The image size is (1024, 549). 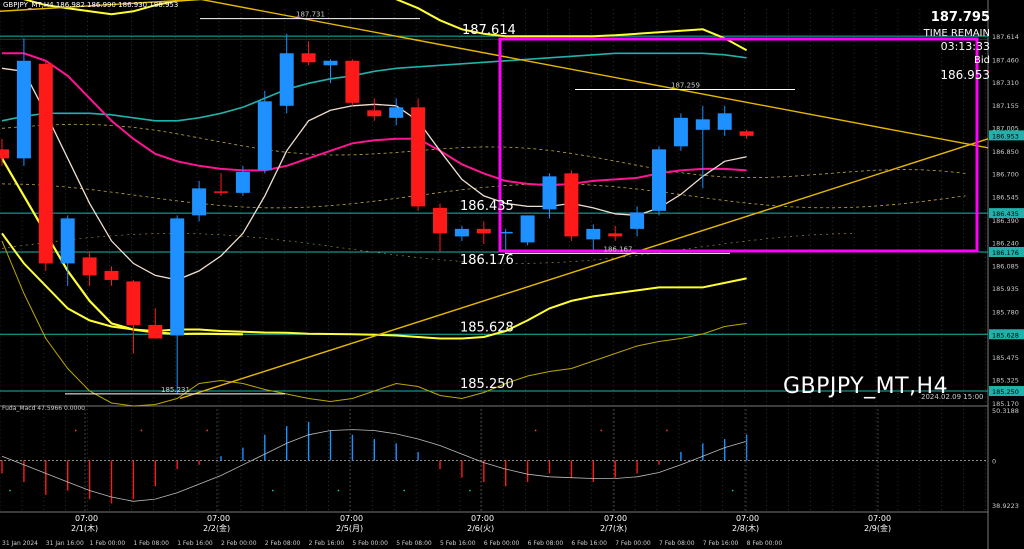 What do you see at coordinates (721, 543) in the screenshot?
I see `x-tick-label: 7 Feb 16:00` at bounding box center [721, 543].